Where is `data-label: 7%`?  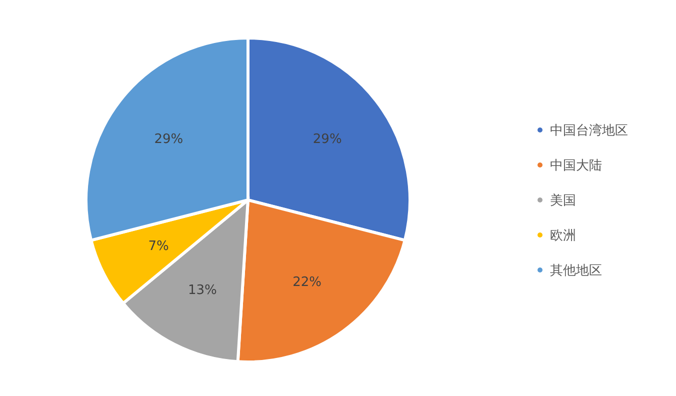
data-label: 7% is located at coordinates (158, 246).